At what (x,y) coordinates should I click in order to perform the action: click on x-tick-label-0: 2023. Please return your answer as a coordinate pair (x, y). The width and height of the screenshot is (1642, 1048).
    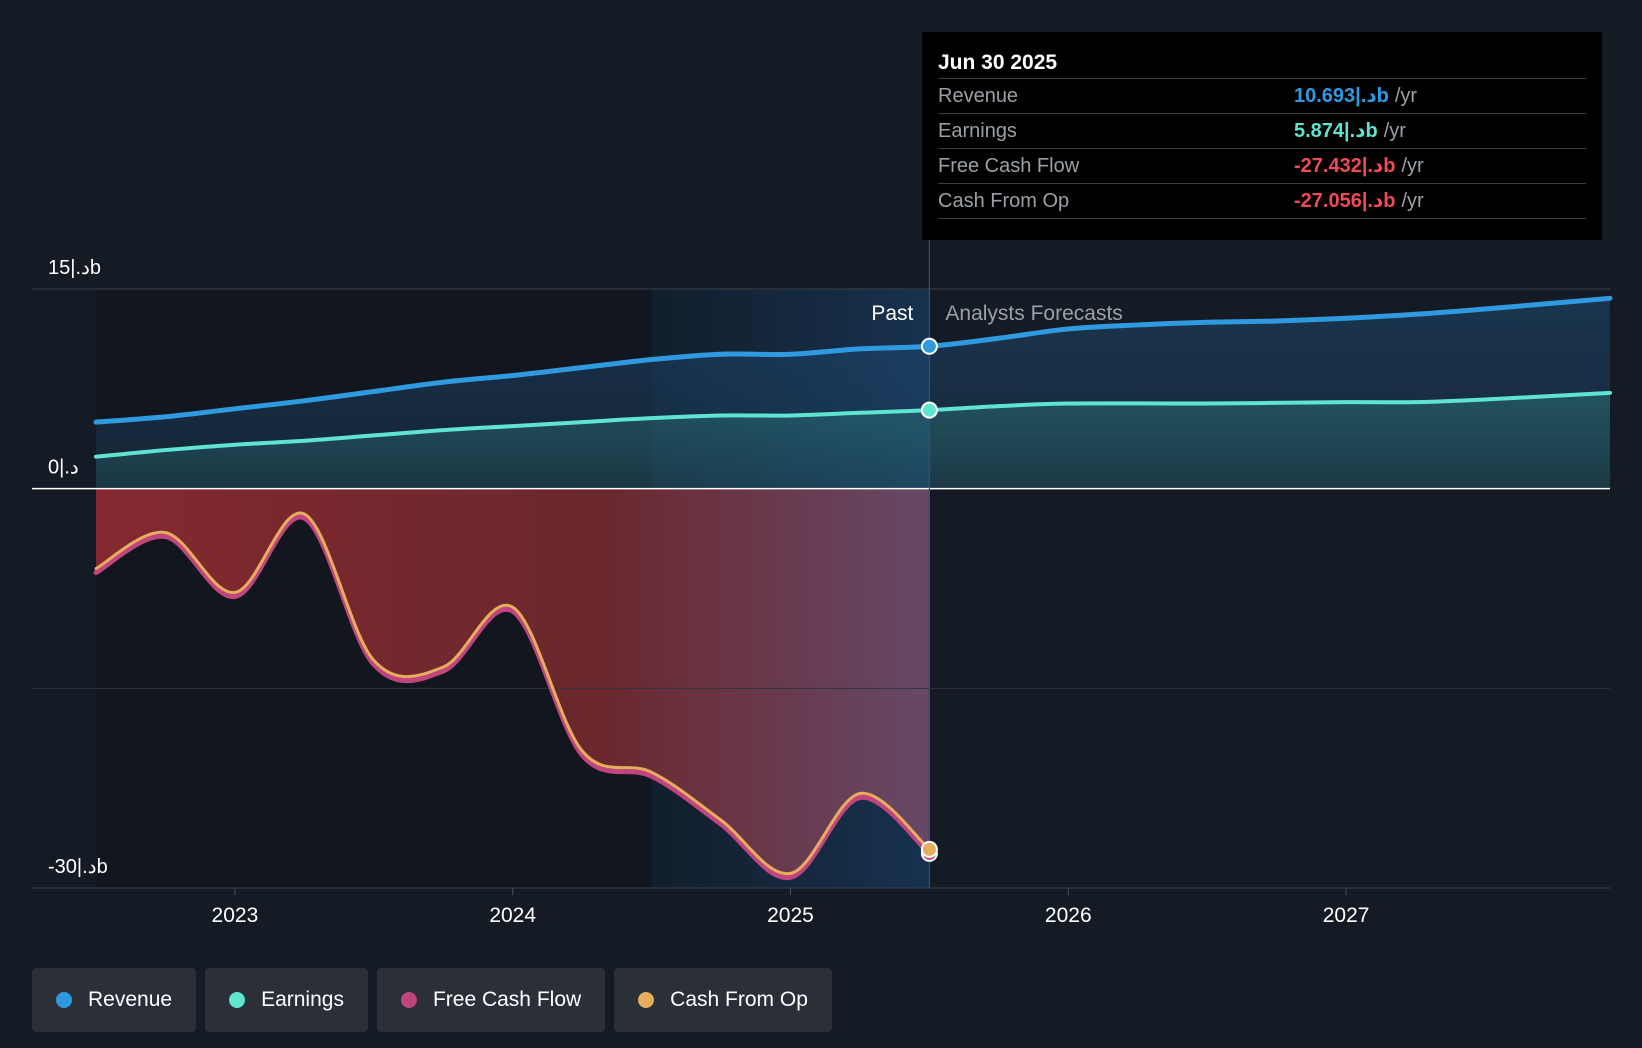
    Looking at the image, I should click on (235, 915).